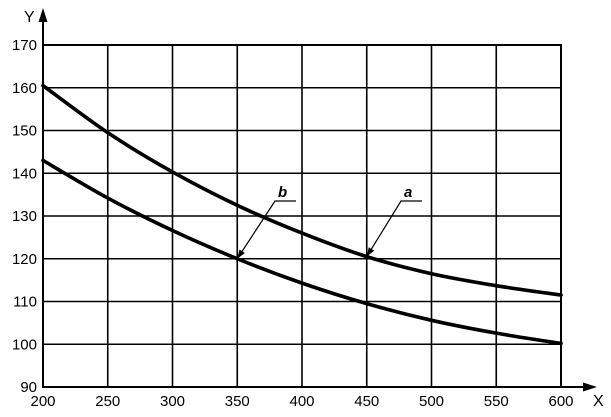  I want to click on x-tick-label: 500, so click(431, 401).